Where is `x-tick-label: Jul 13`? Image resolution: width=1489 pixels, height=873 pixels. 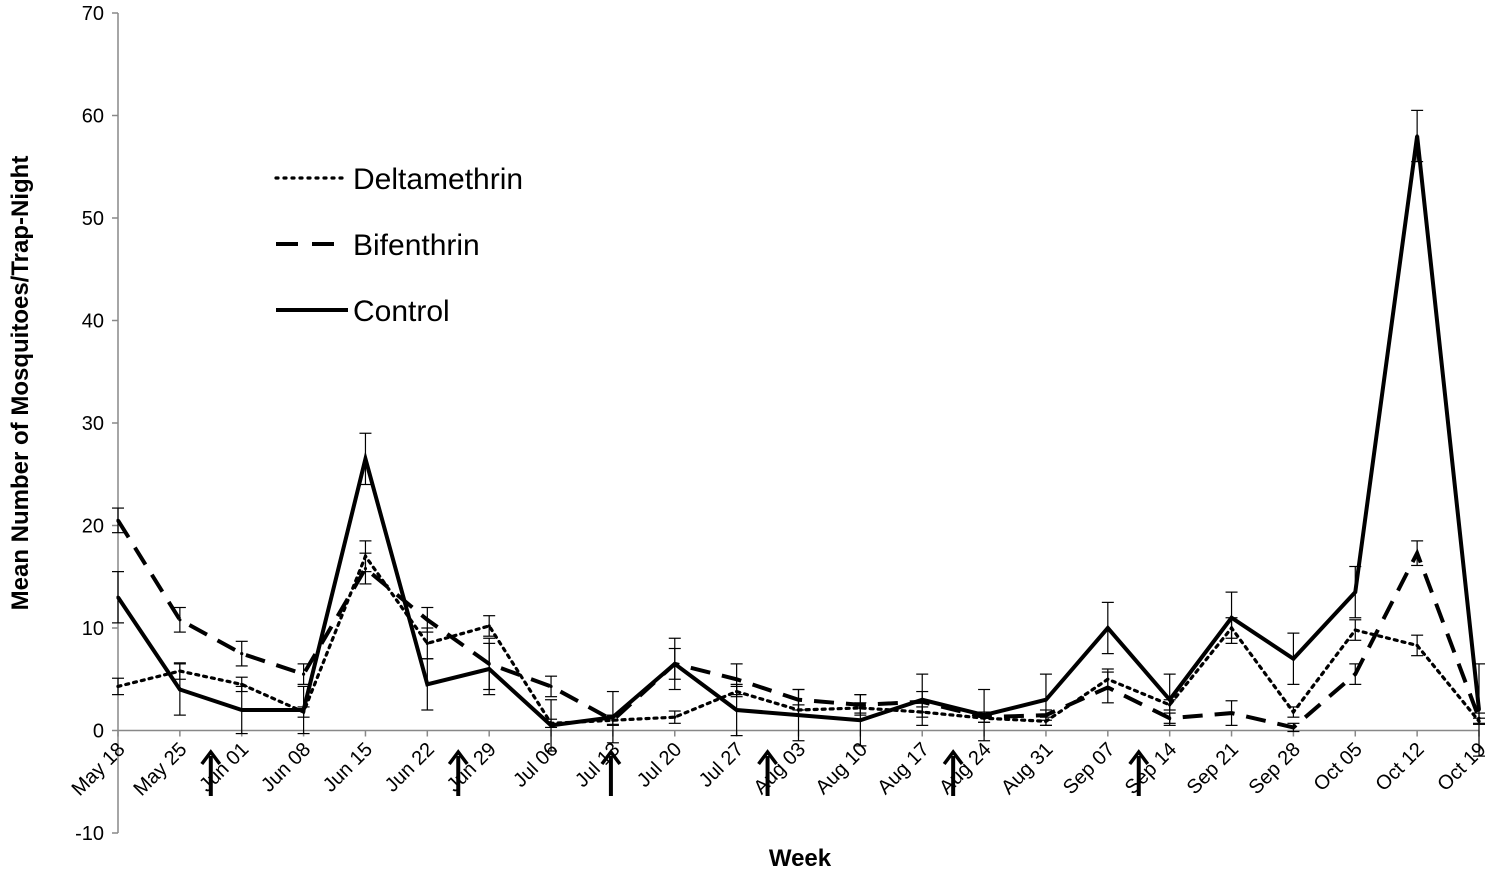 x-tick-label: Jul 13 is located at coordinates (597, 764).